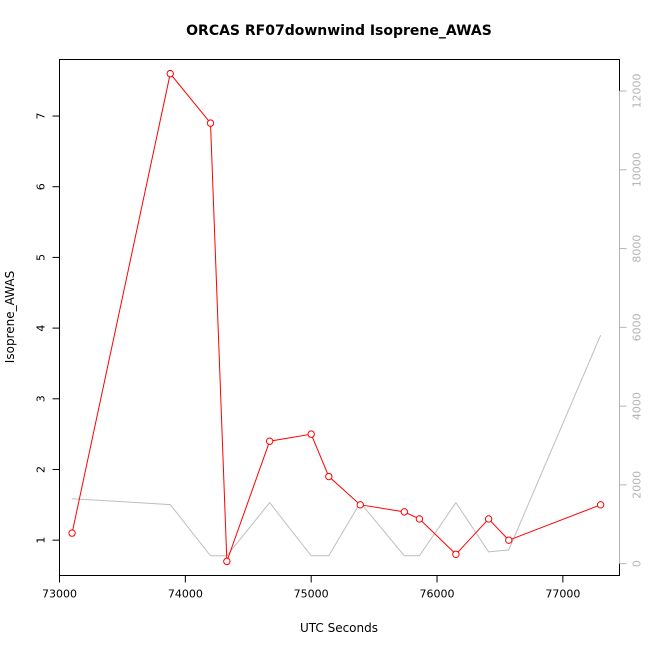 This screenshot has width=650, height=650. What do you see at coordinates (637, 485) in the screenshot?
I see `y2-tick-label: 2000` at bounding box center [637, 485].